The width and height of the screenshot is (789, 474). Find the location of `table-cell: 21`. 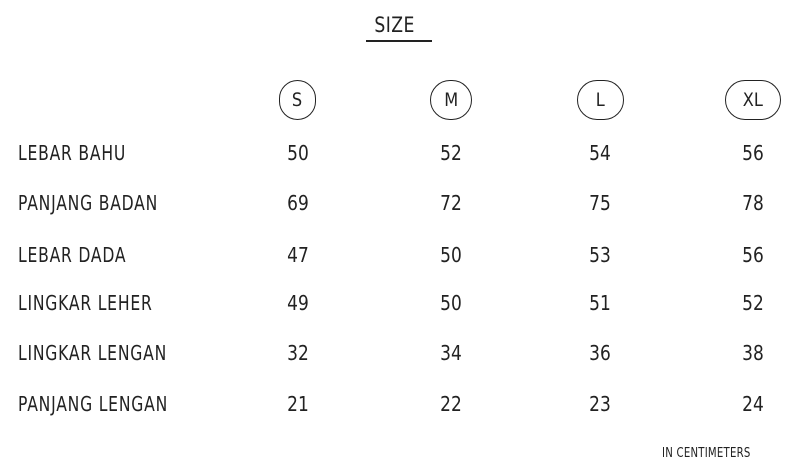

table-cell: 21 is located at coordinates (298, 404).